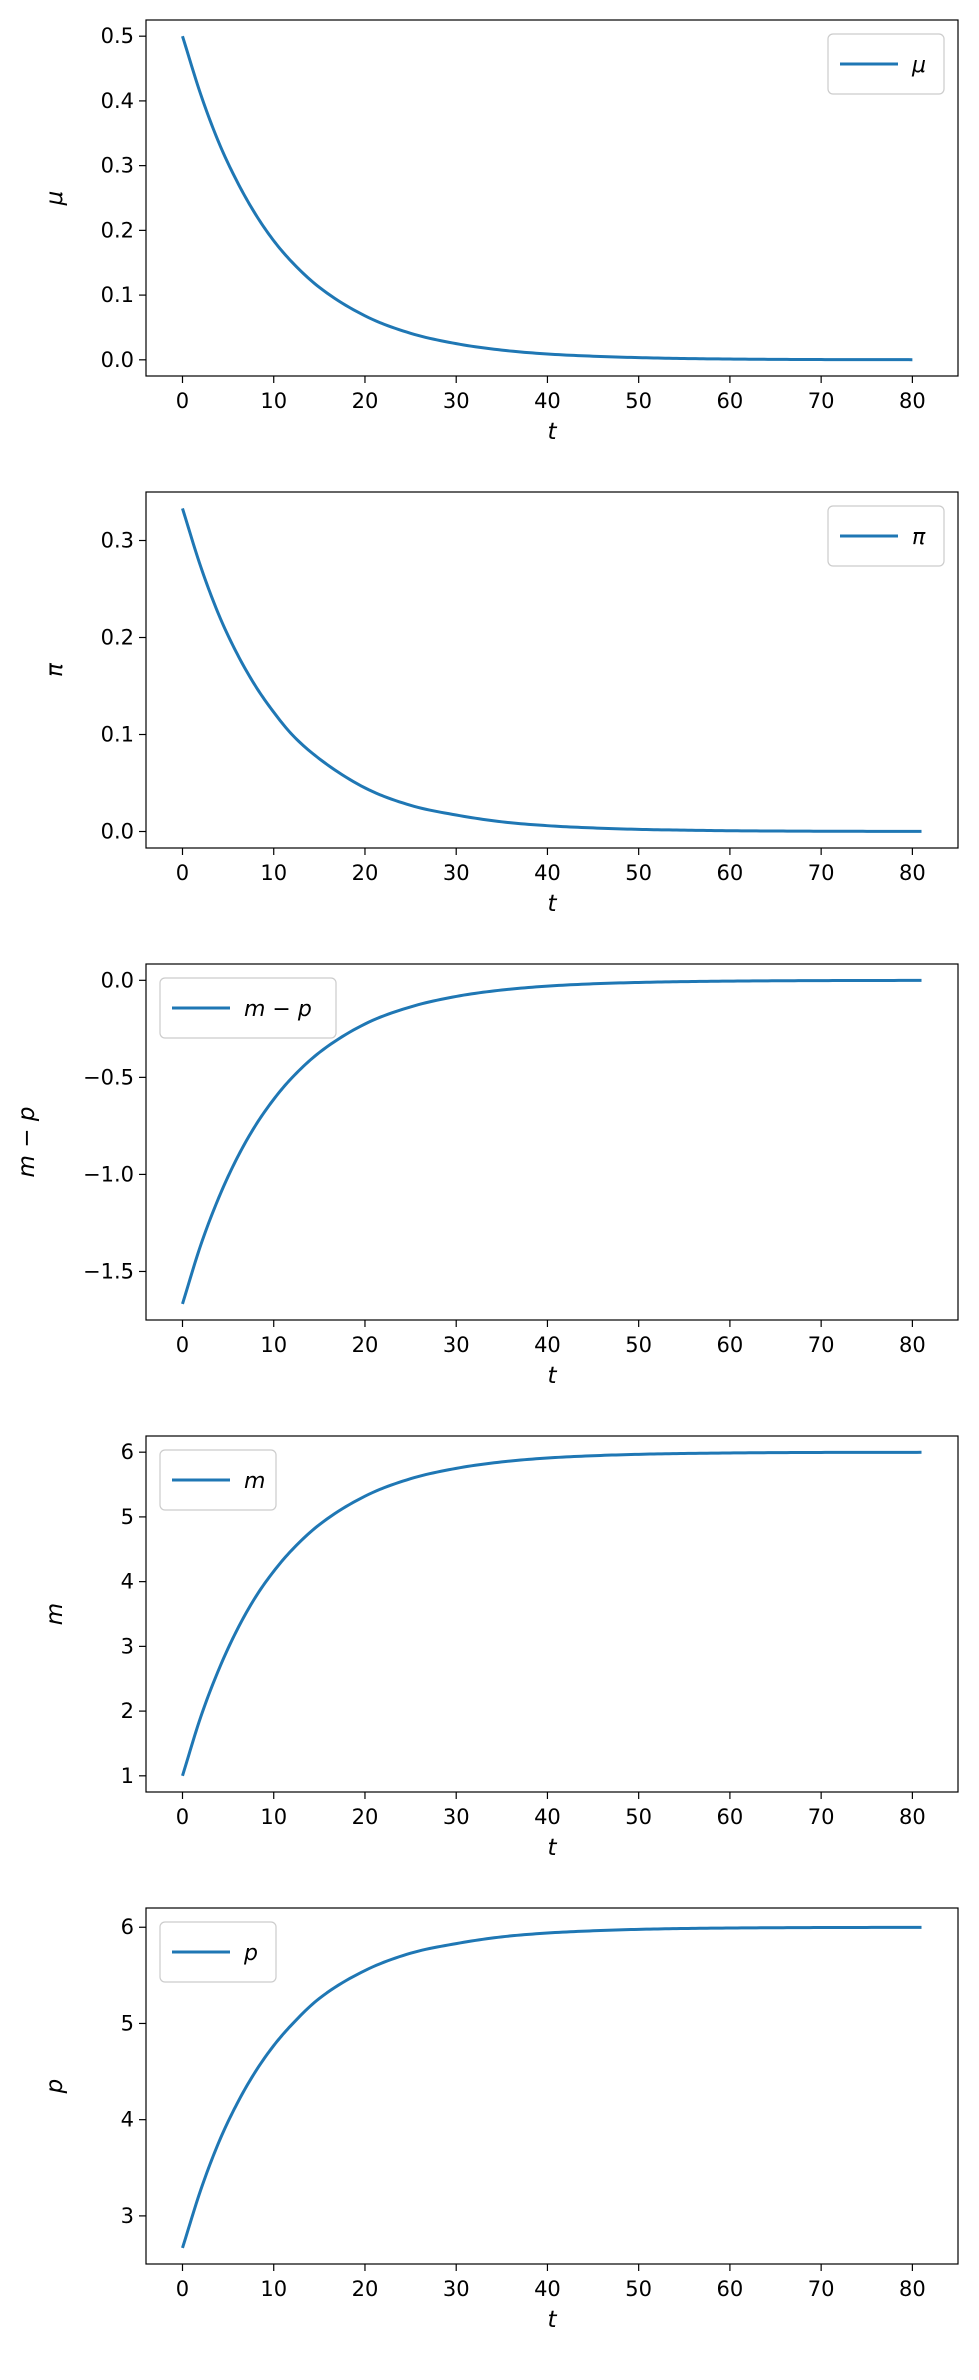 This screenshot has width=979, height=2380. Describe the element at coordinates (254, 1481) in the screenshot. I see `legend-label: m` at that location.